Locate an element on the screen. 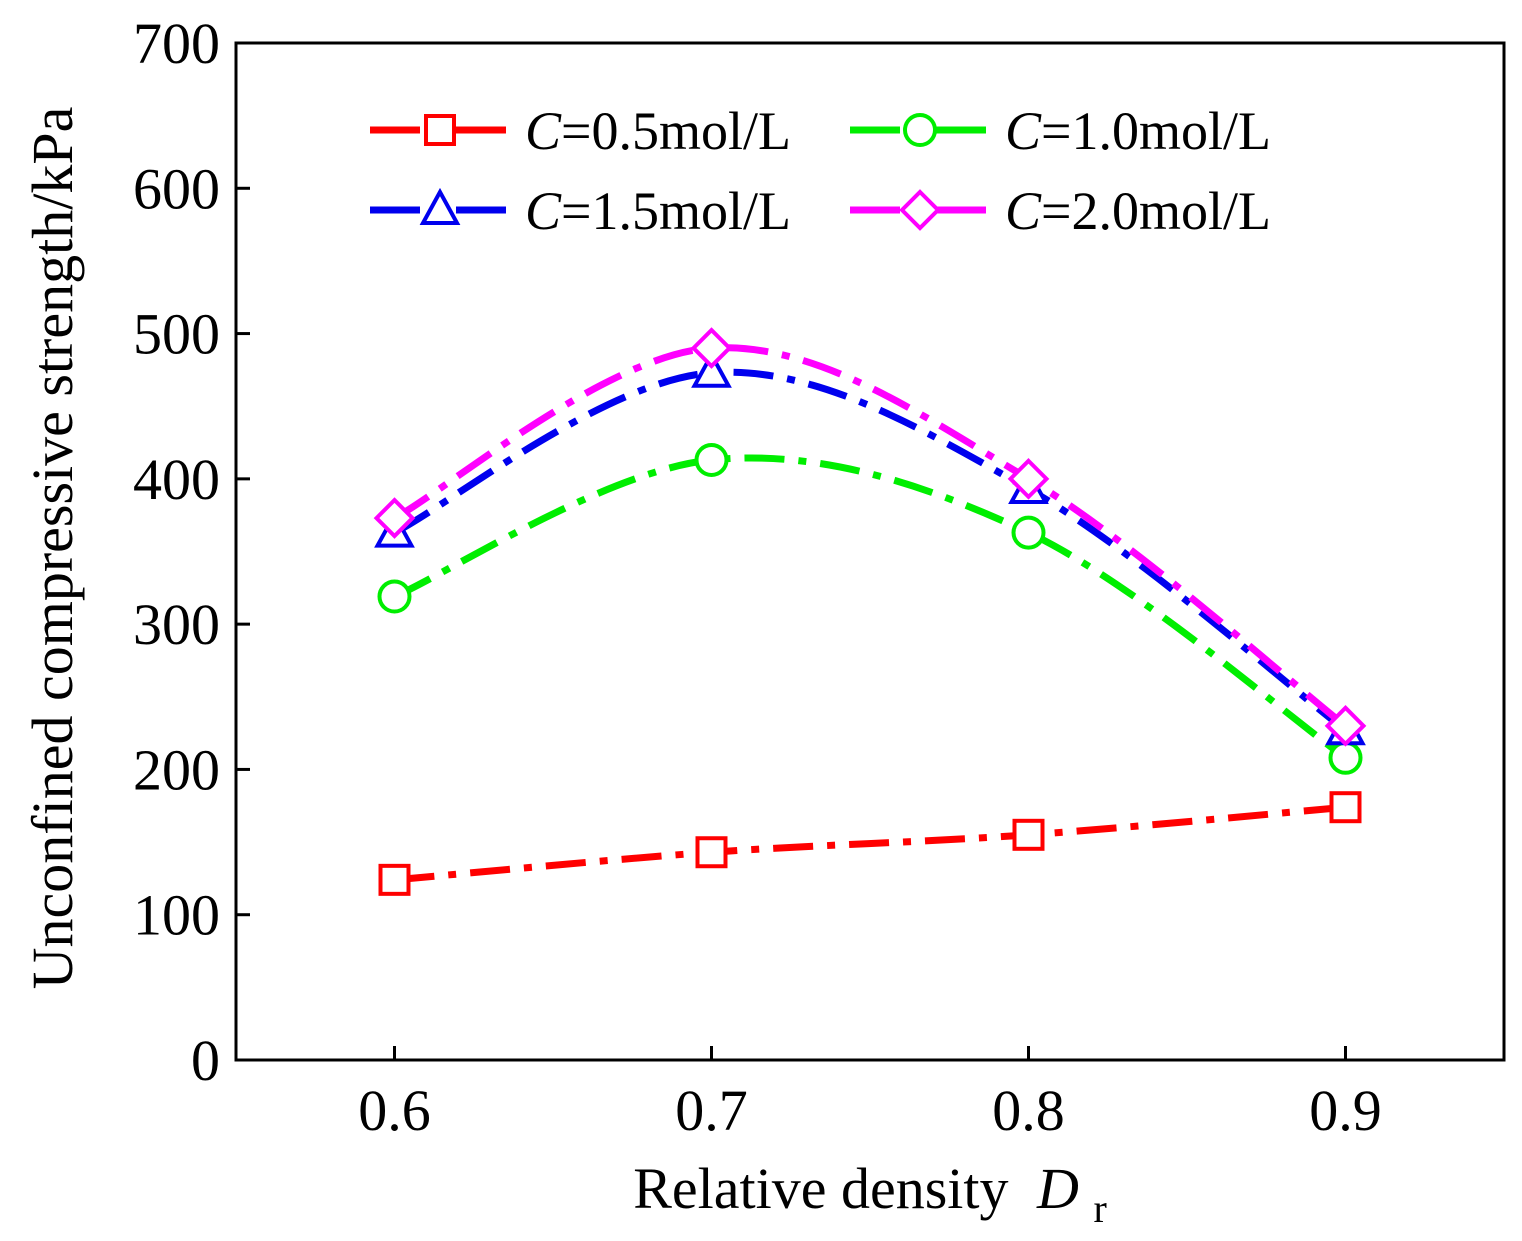 The width and height of the screenshot is (1522, 1241). legend-item: C=1.0mol/L is located at coordinates (1060, 131).